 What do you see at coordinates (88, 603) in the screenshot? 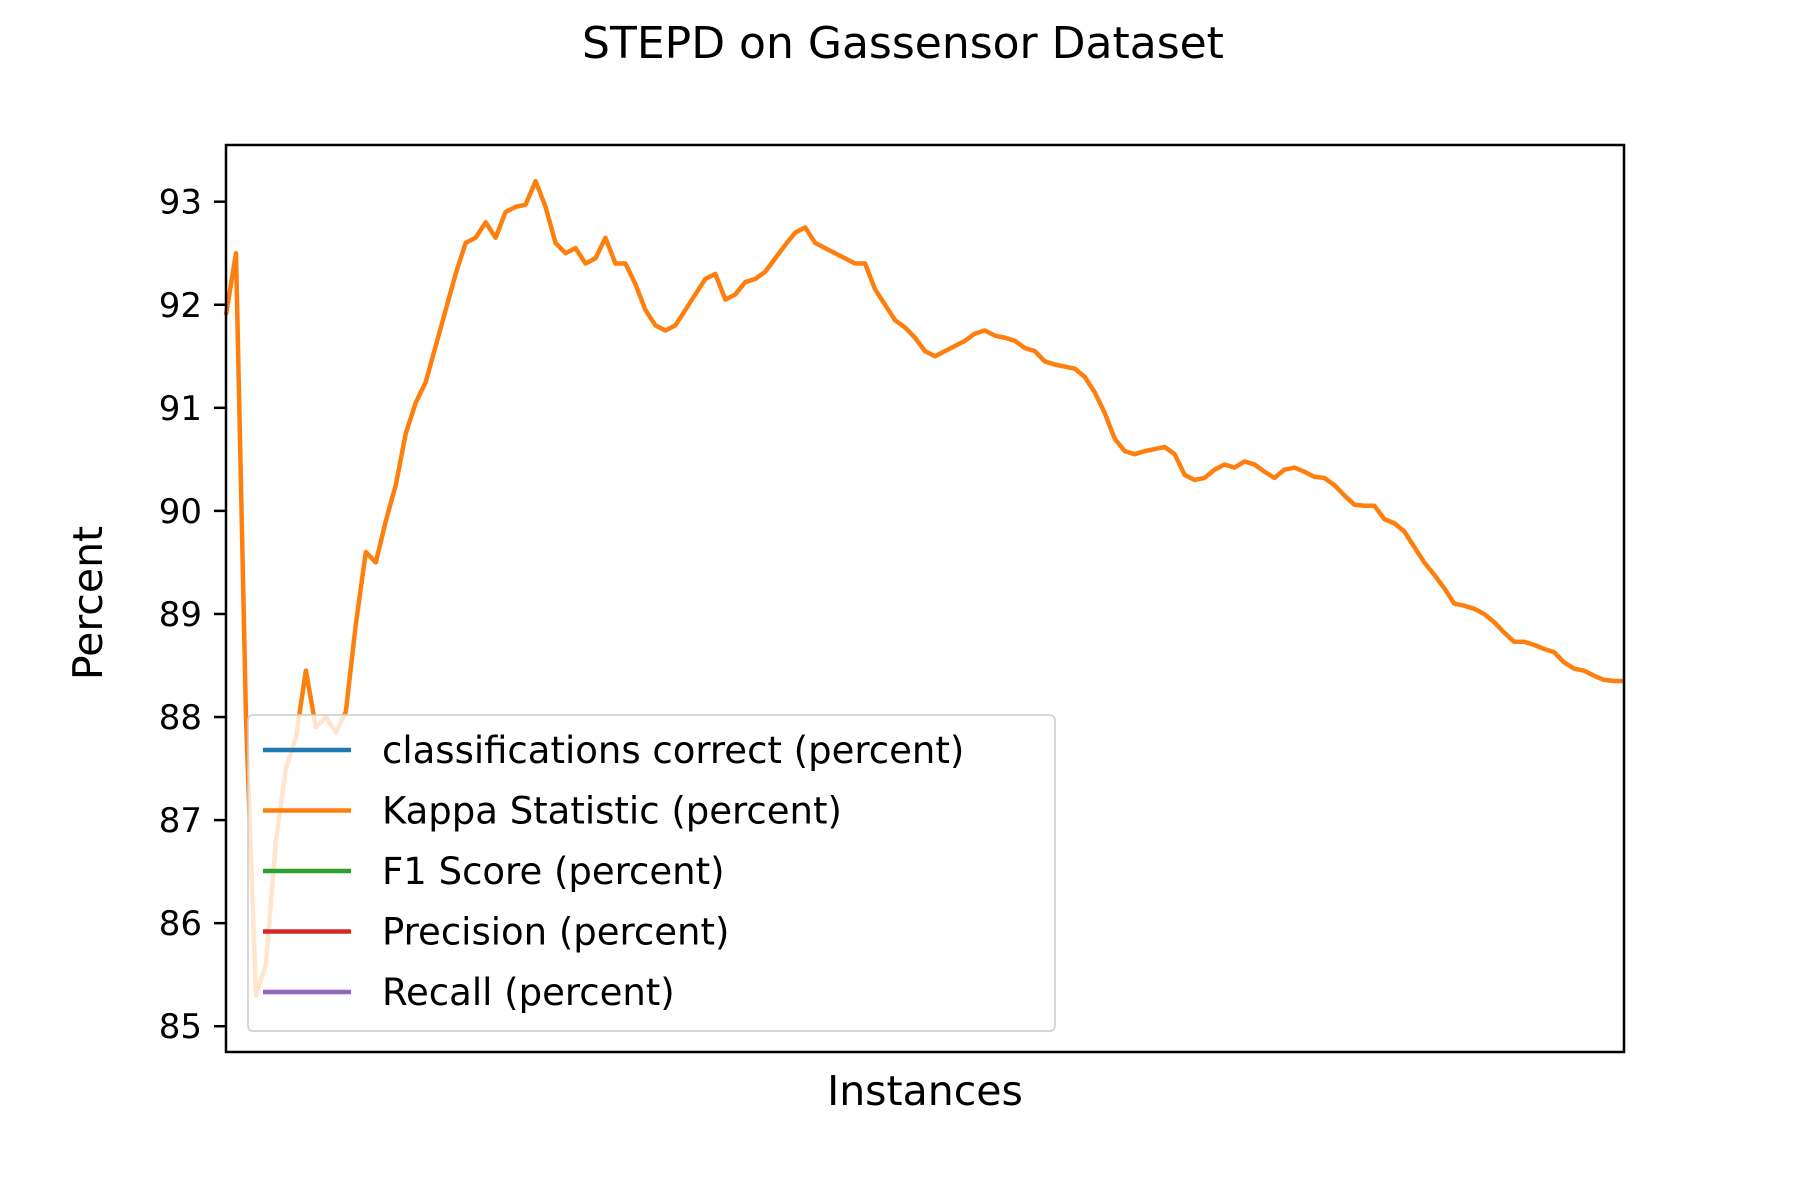
I see `y-axis-label: Percent` at bounding box center [88, 603].